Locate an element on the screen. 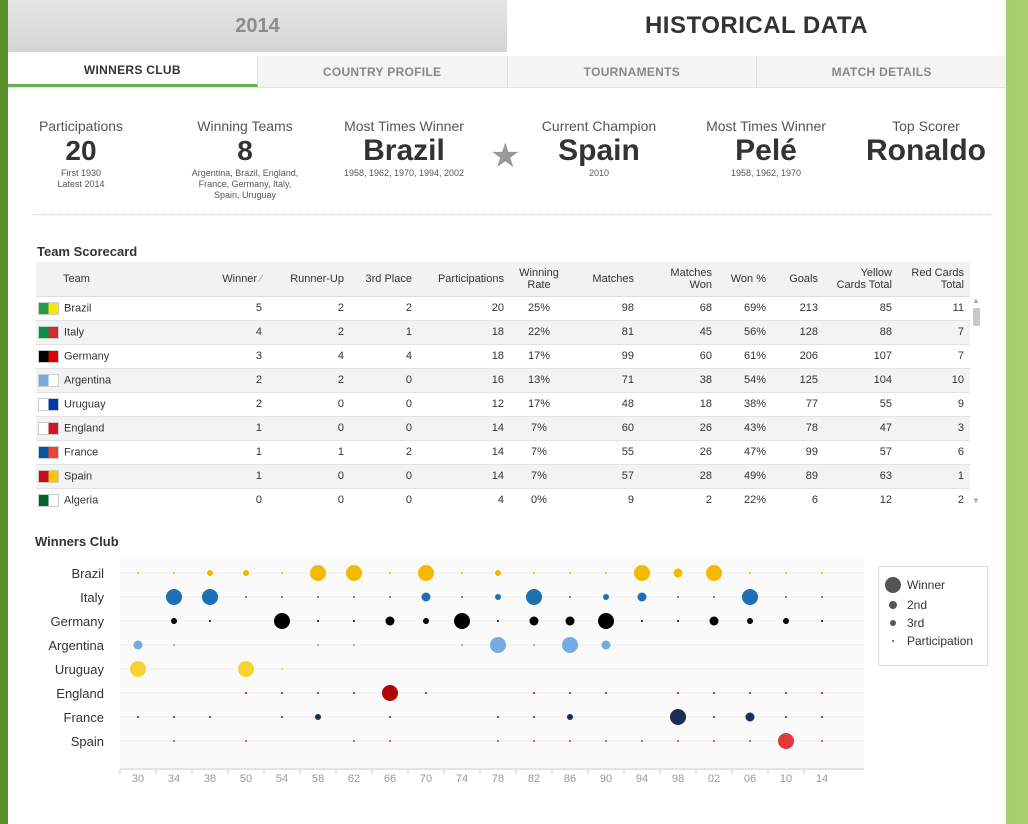 This screenshot has height=824, width=1028. table-row: Germany 3 4 4 18 17% 99 60 61% 206 107 7 is located at coordinates (503, 356).